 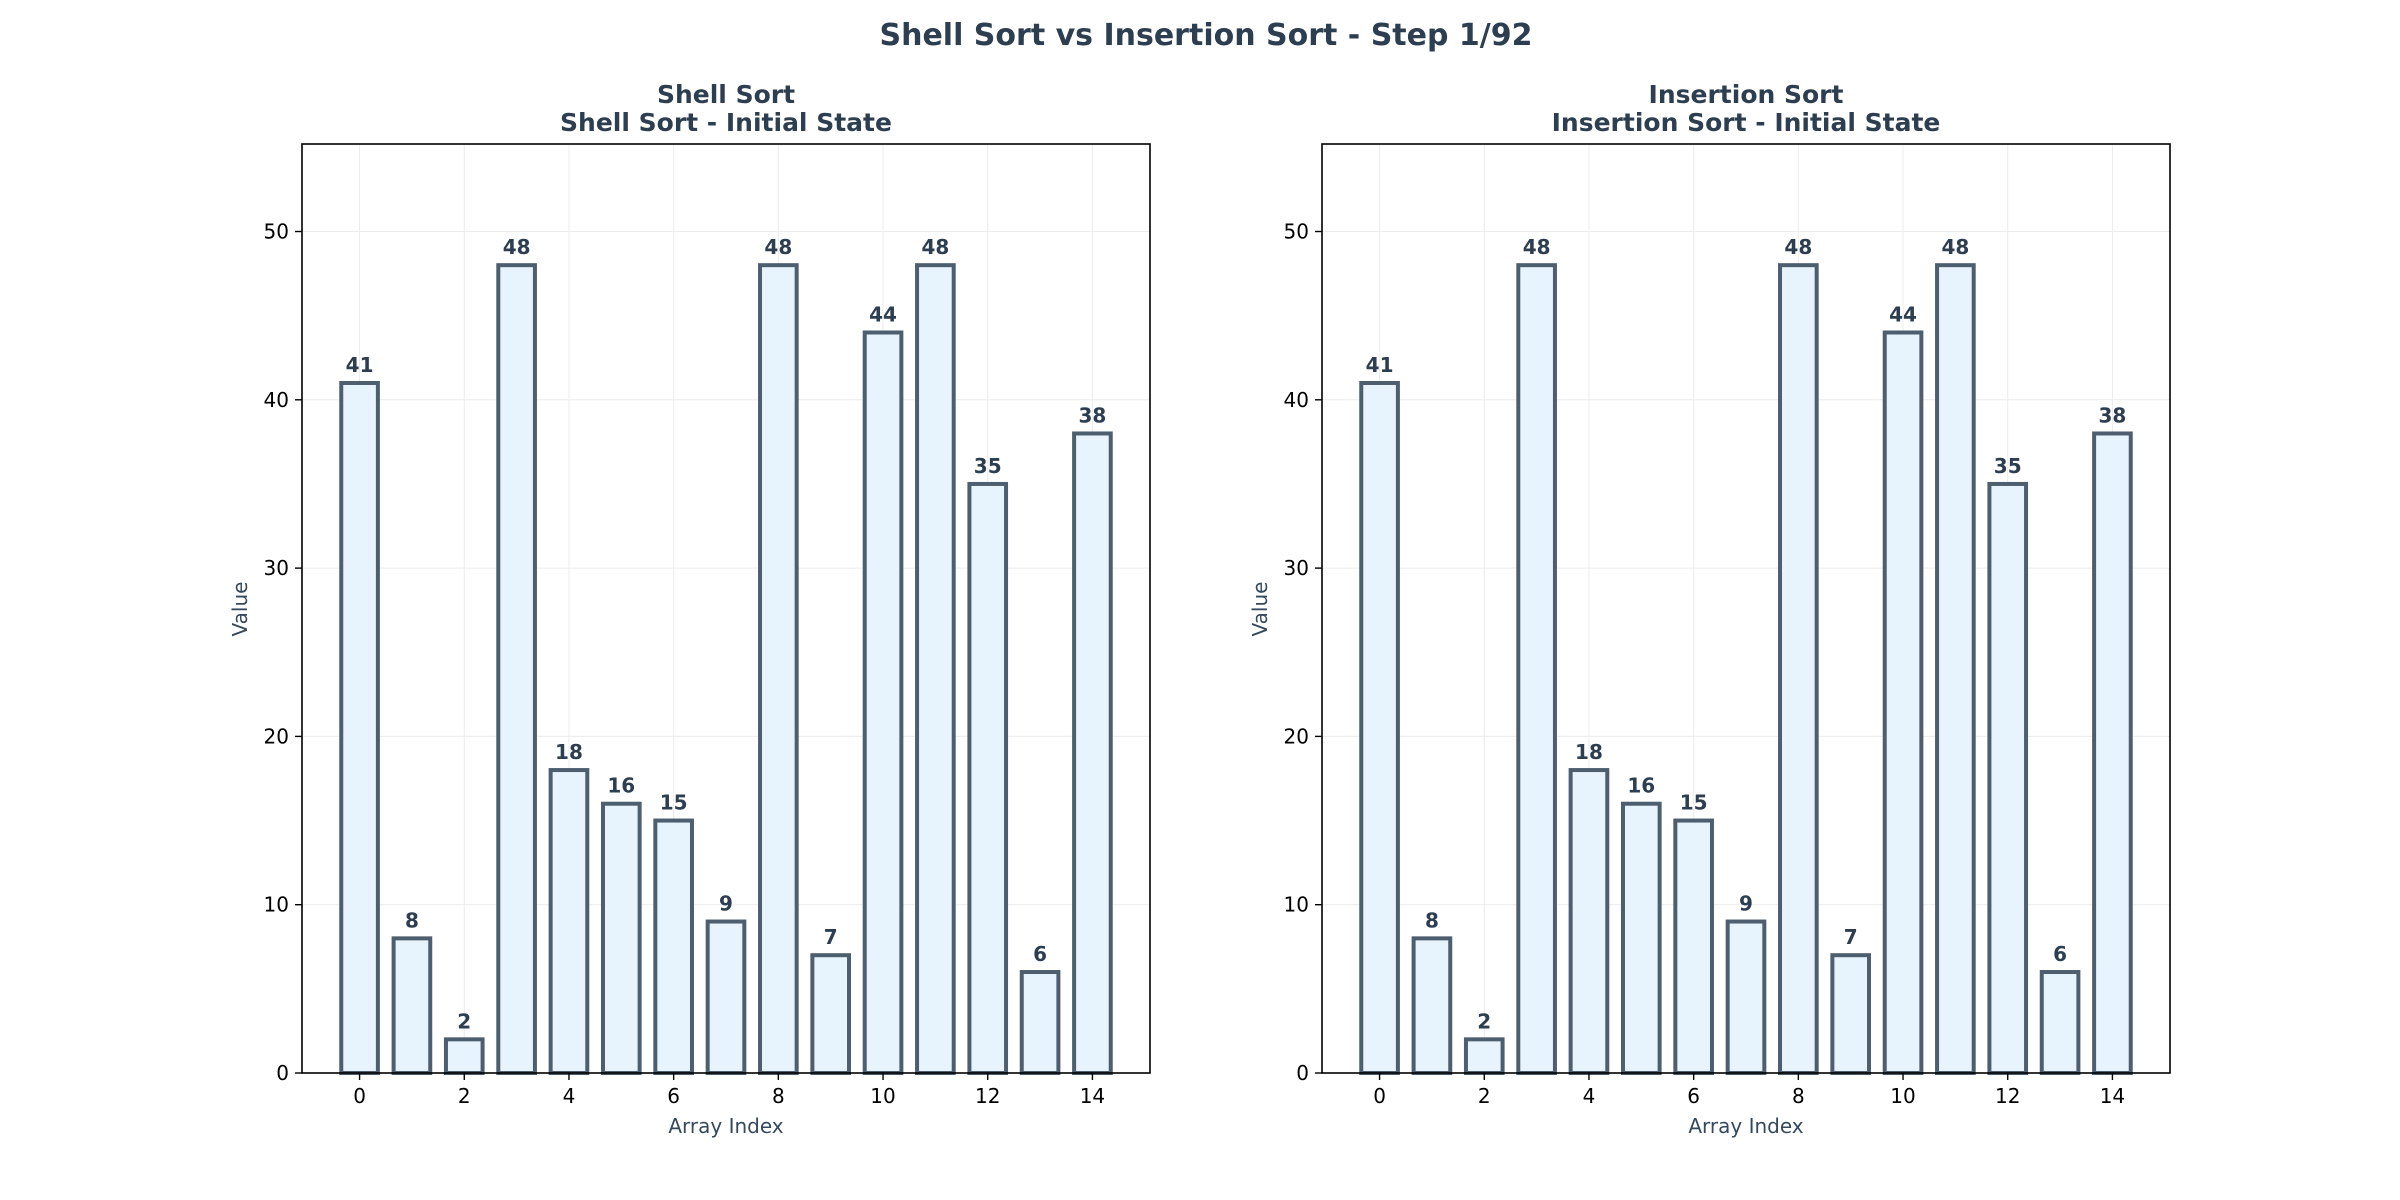 I want to click on shell-sort-bar-value-label: 41, so click(x=360, y=365).